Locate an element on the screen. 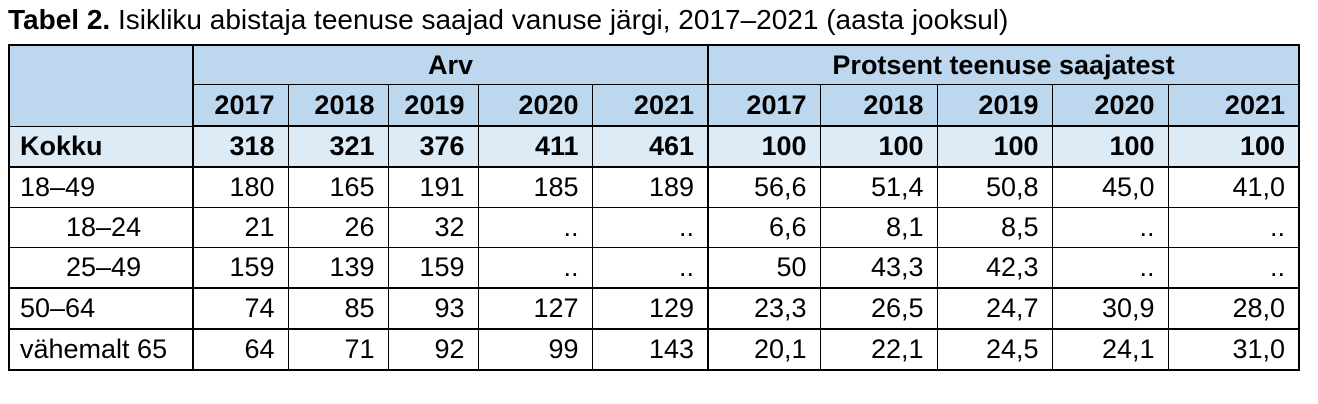 This screenshot has height=404, width=1318. data-cell: 180 is located at coordinates (240, 187).